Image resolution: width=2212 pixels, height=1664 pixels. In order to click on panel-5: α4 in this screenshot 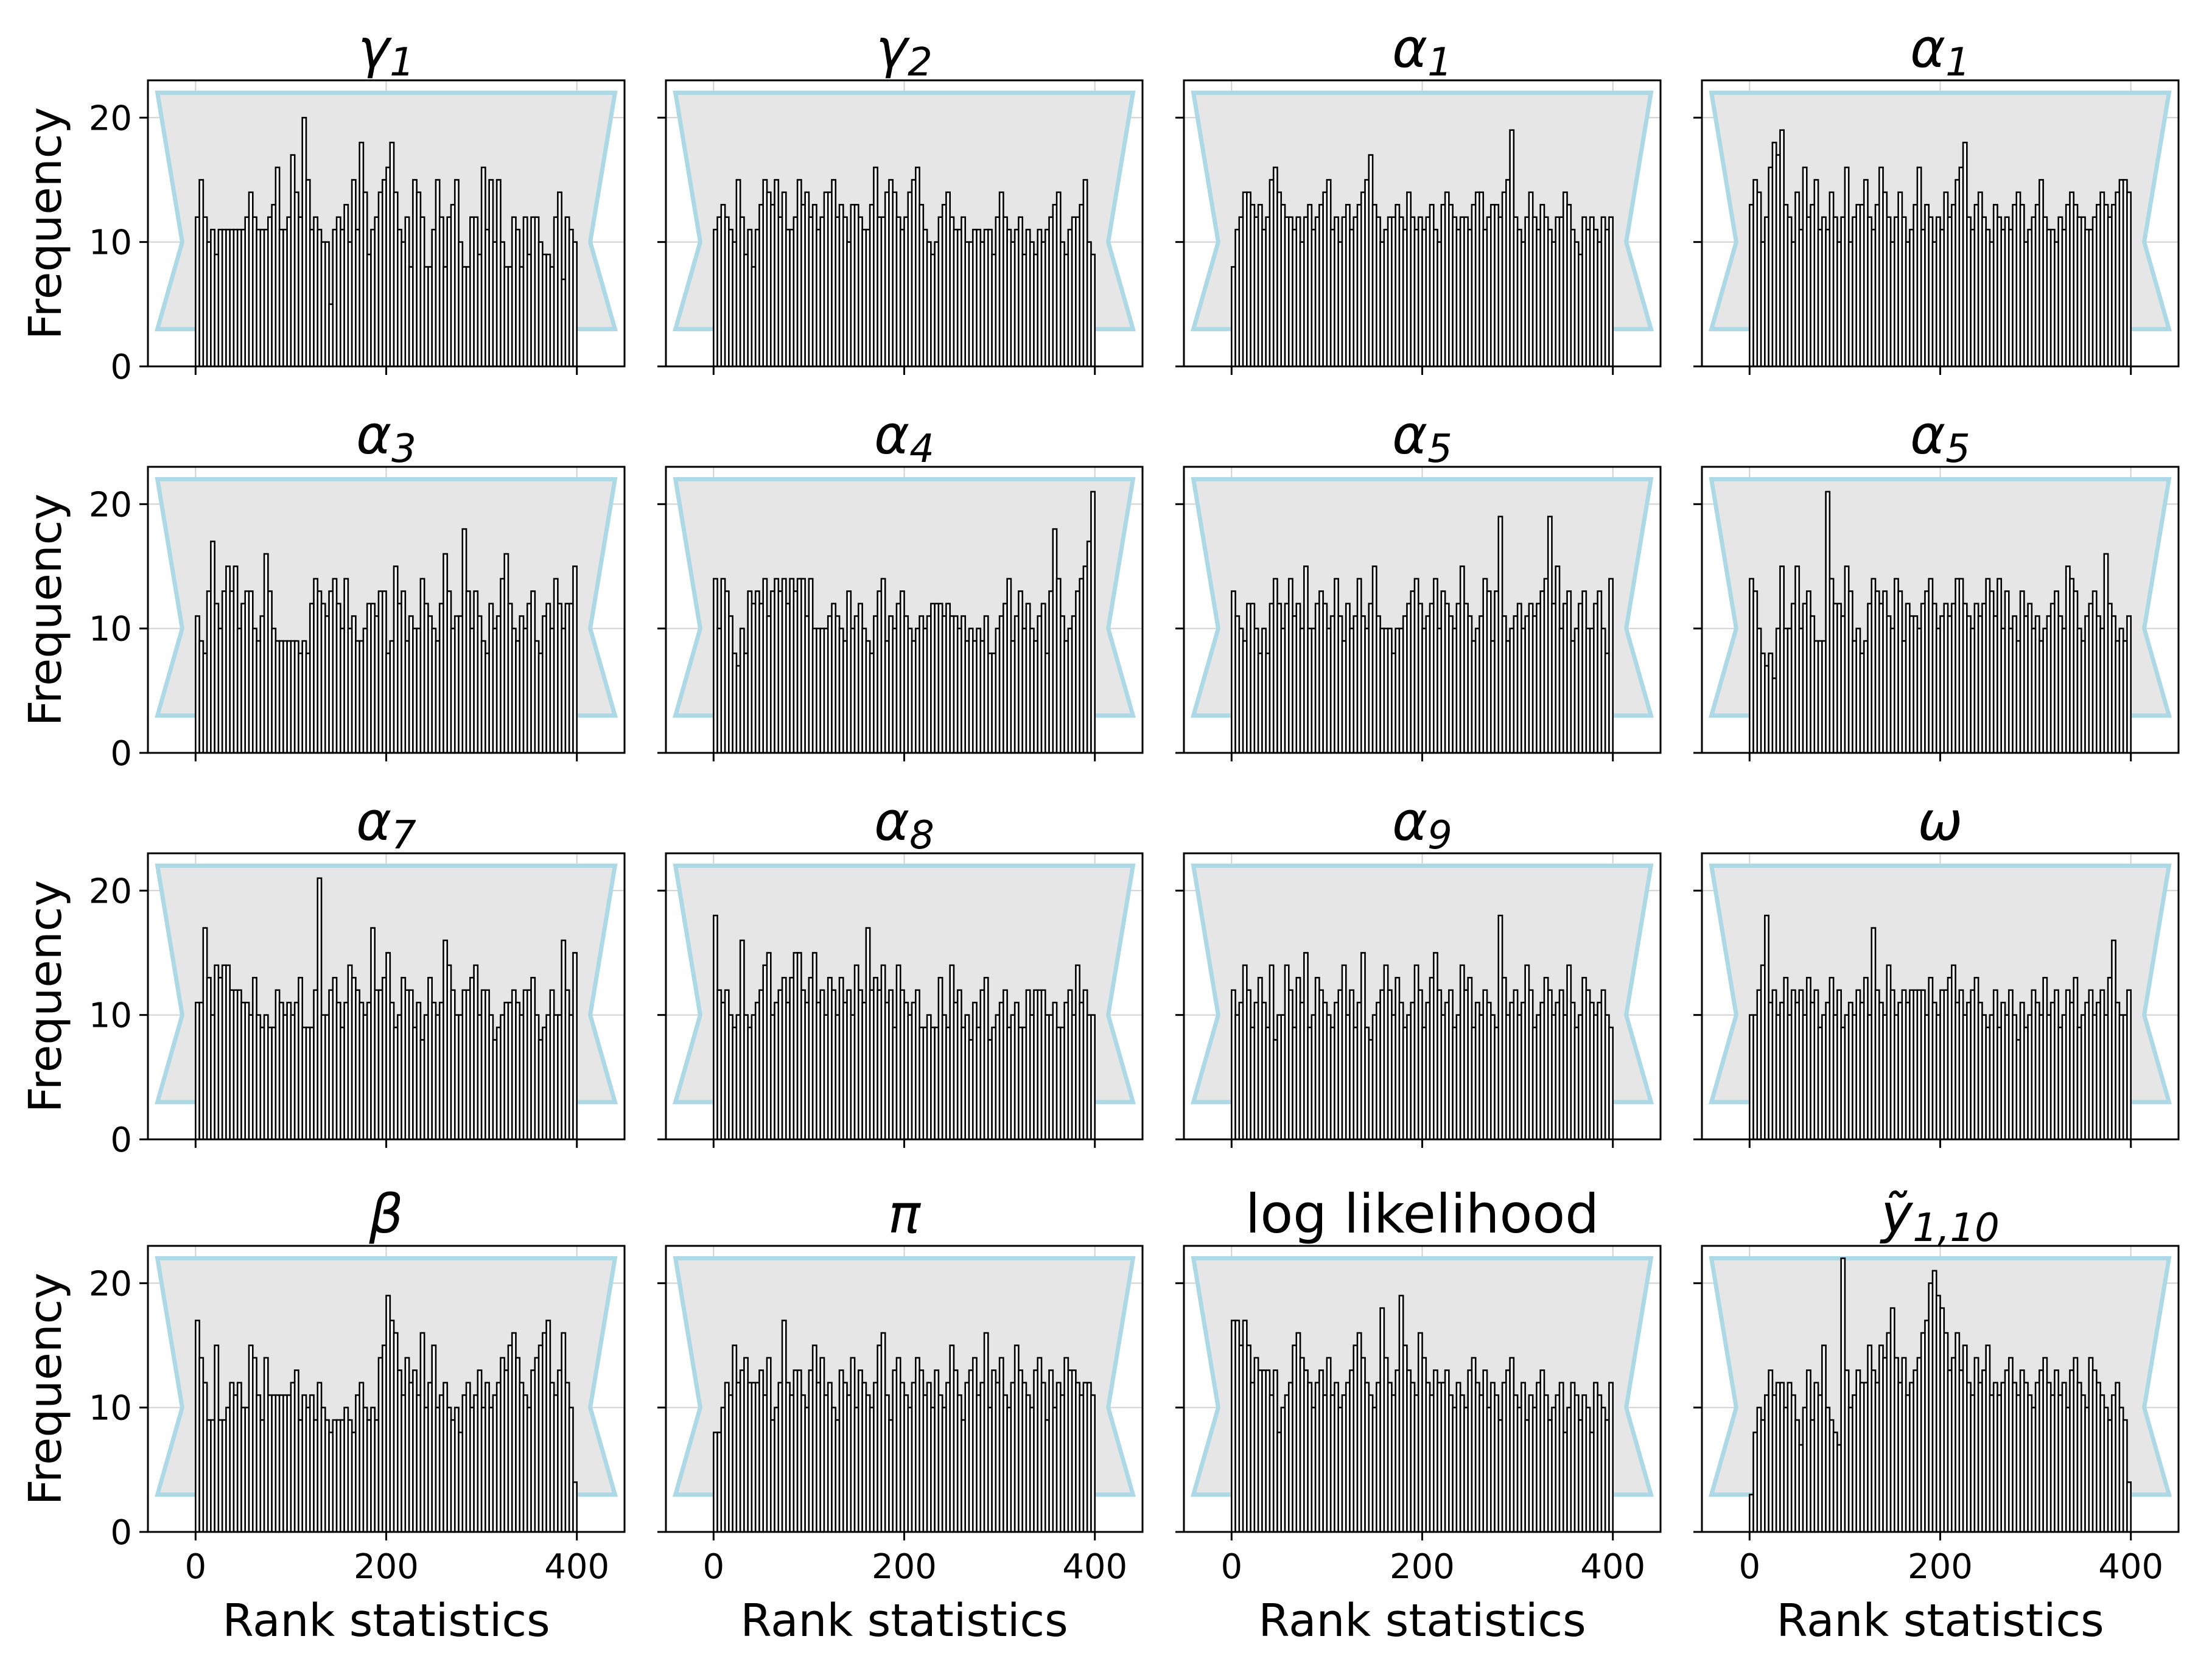, I will do `click(900, 583)`.